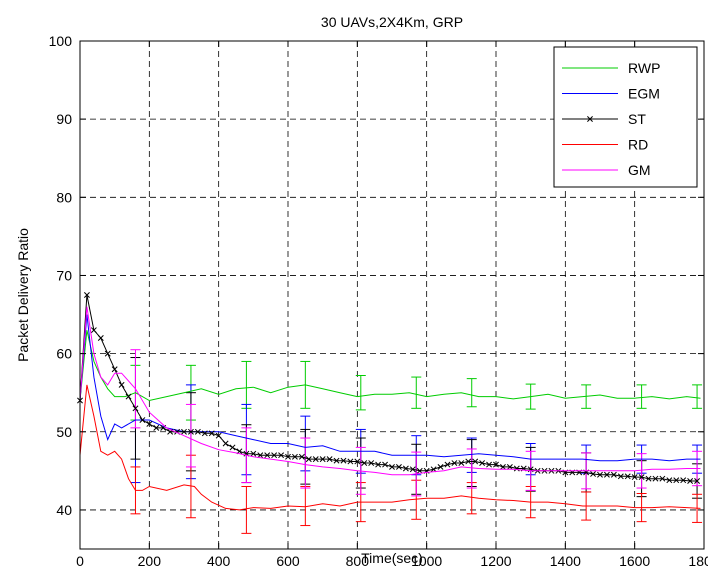  I want to click on legend-label: GM, so click(639, 170).